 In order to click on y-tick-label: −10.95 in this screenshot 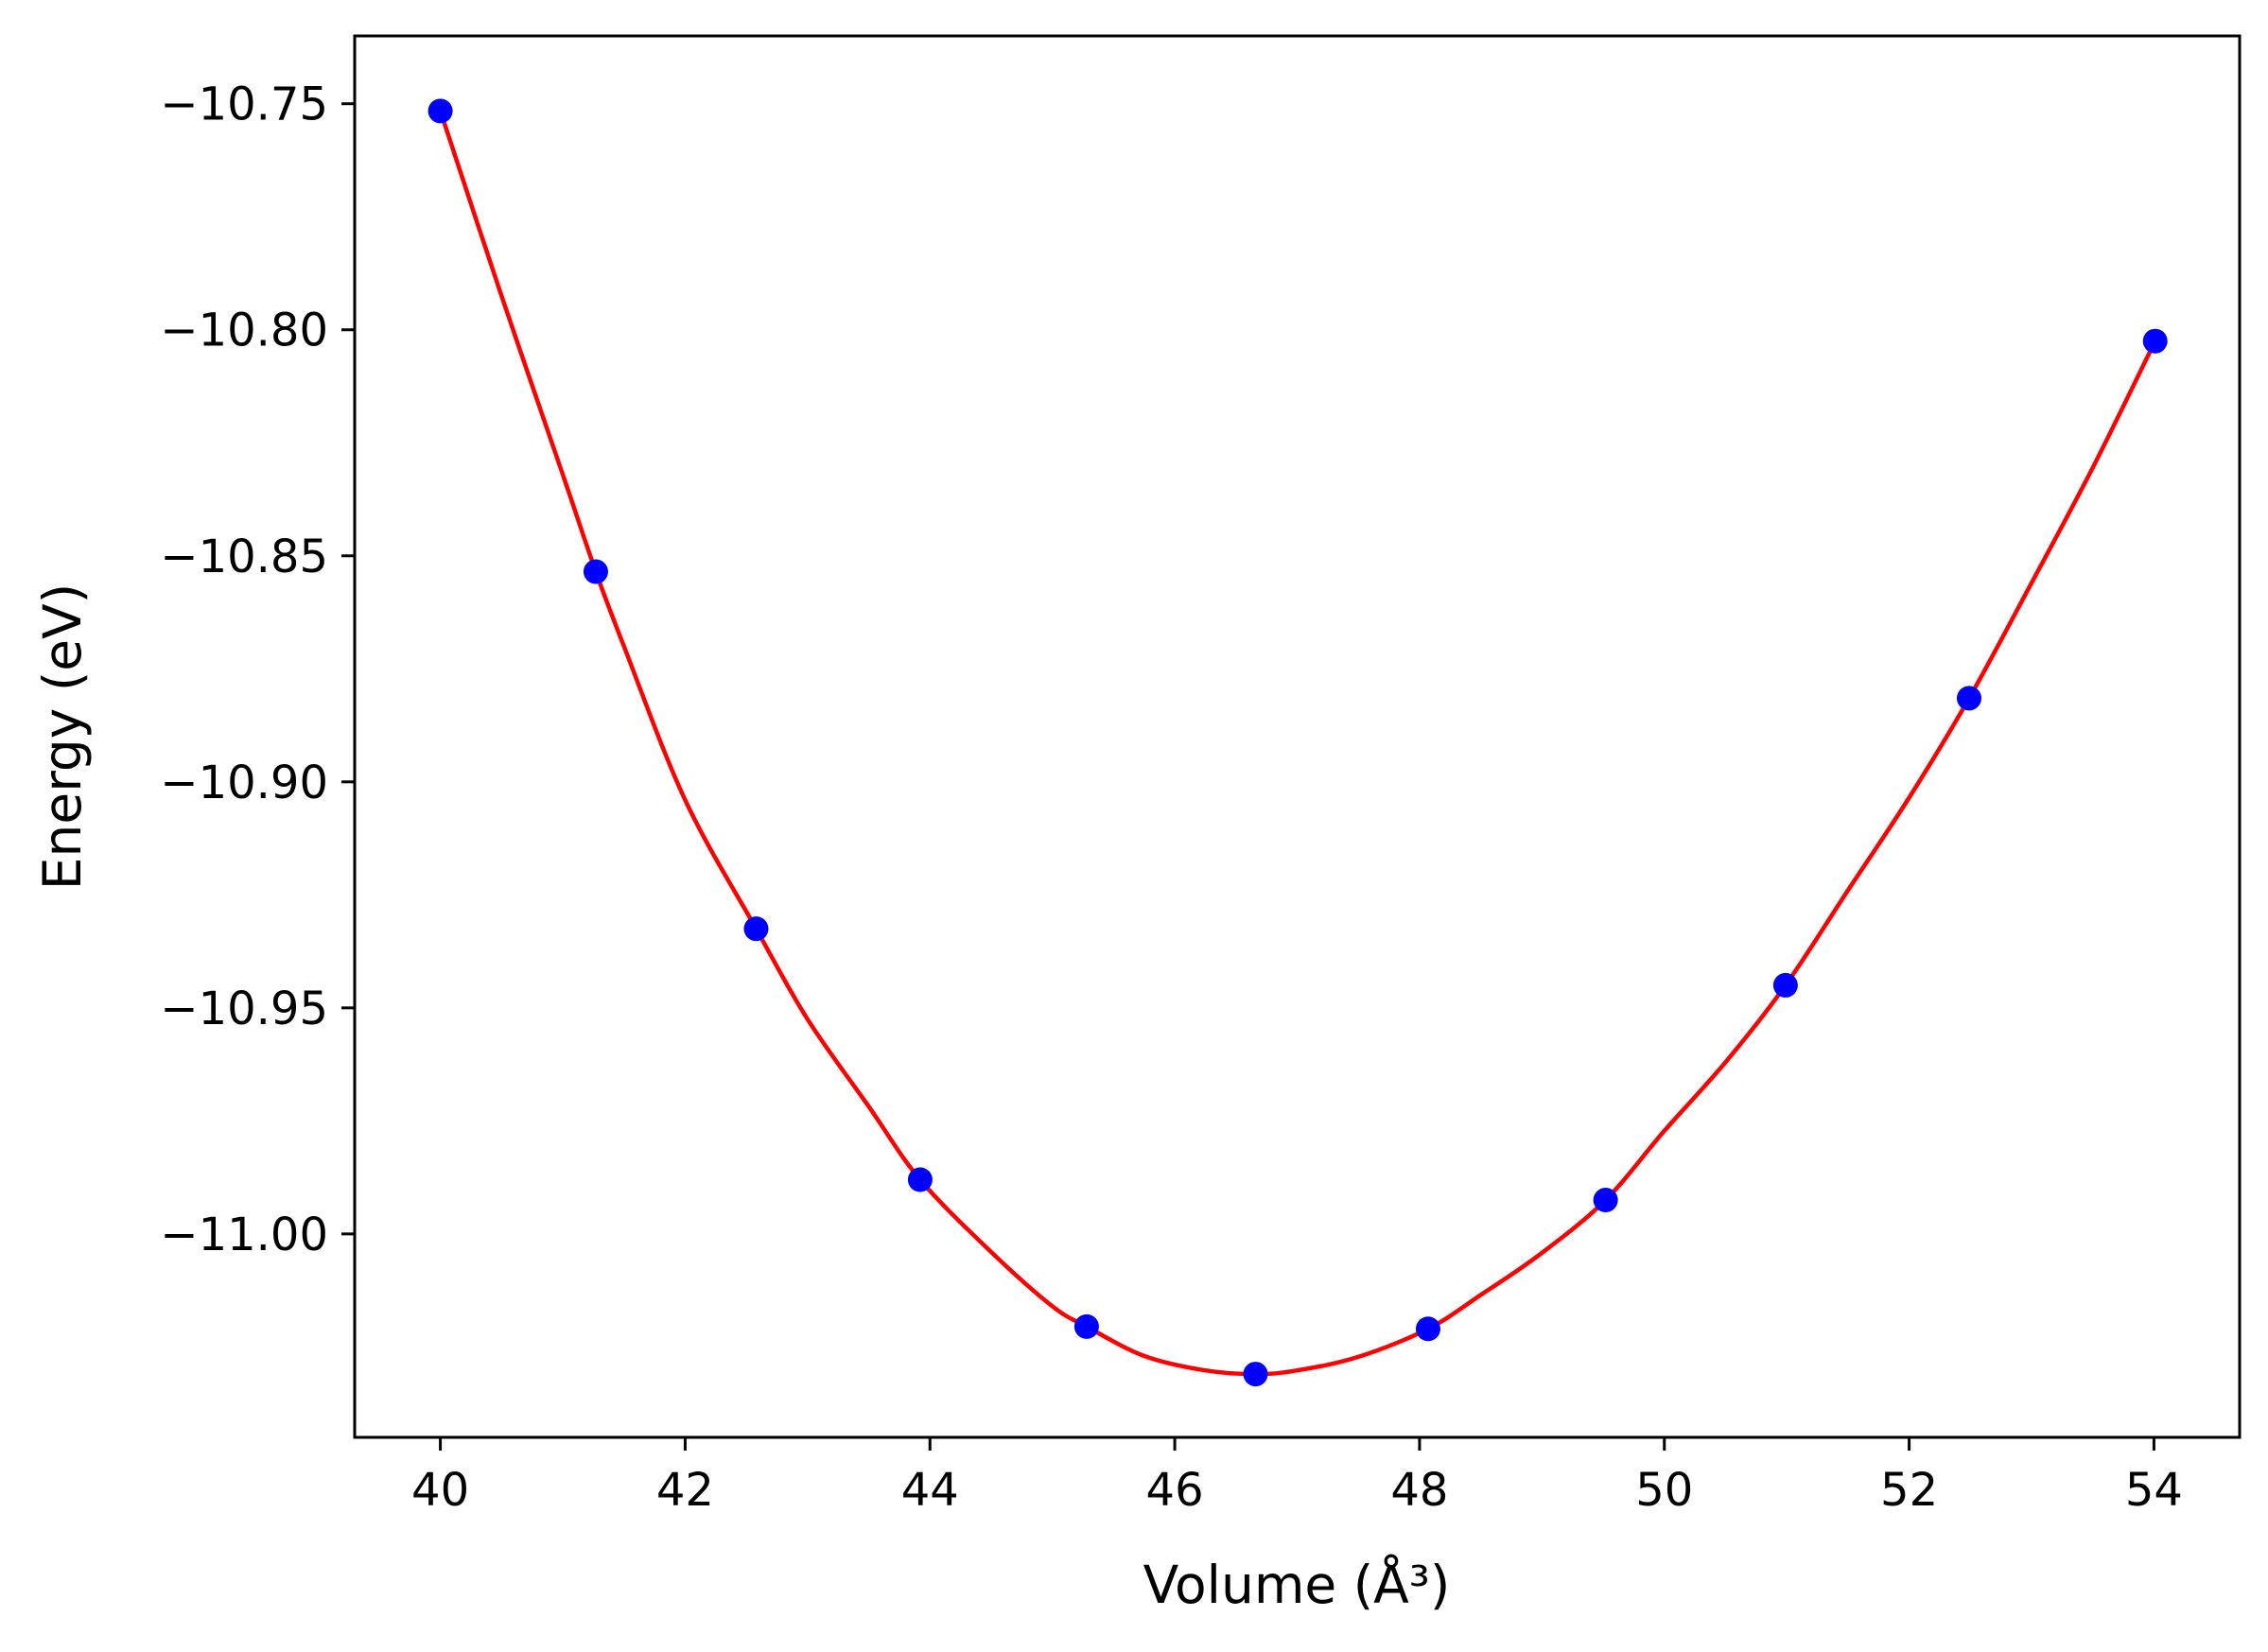, I will do `click(244, 1009)`.